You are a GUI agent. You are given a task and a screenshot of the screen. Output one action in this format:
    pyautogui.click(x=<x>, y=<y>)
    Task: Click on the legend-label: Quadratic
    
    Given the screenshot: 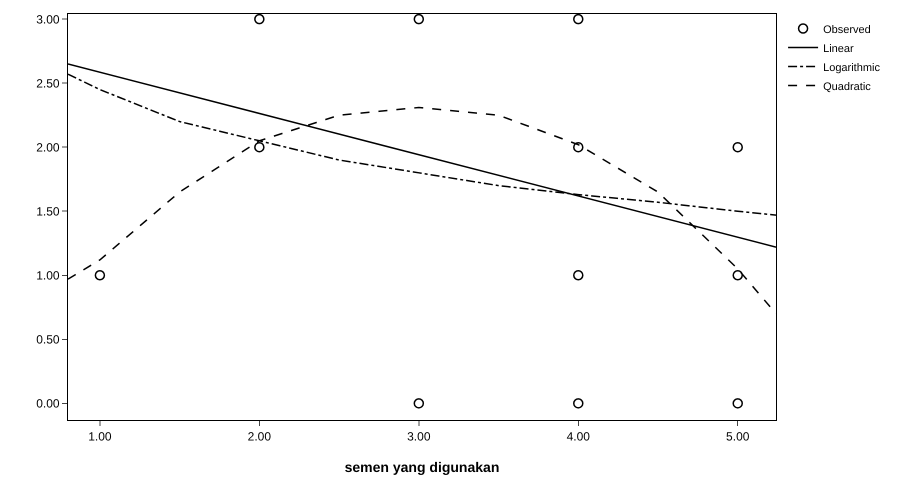 What is the action you would take?
    pyautogui.click(x=847, y=86)
    